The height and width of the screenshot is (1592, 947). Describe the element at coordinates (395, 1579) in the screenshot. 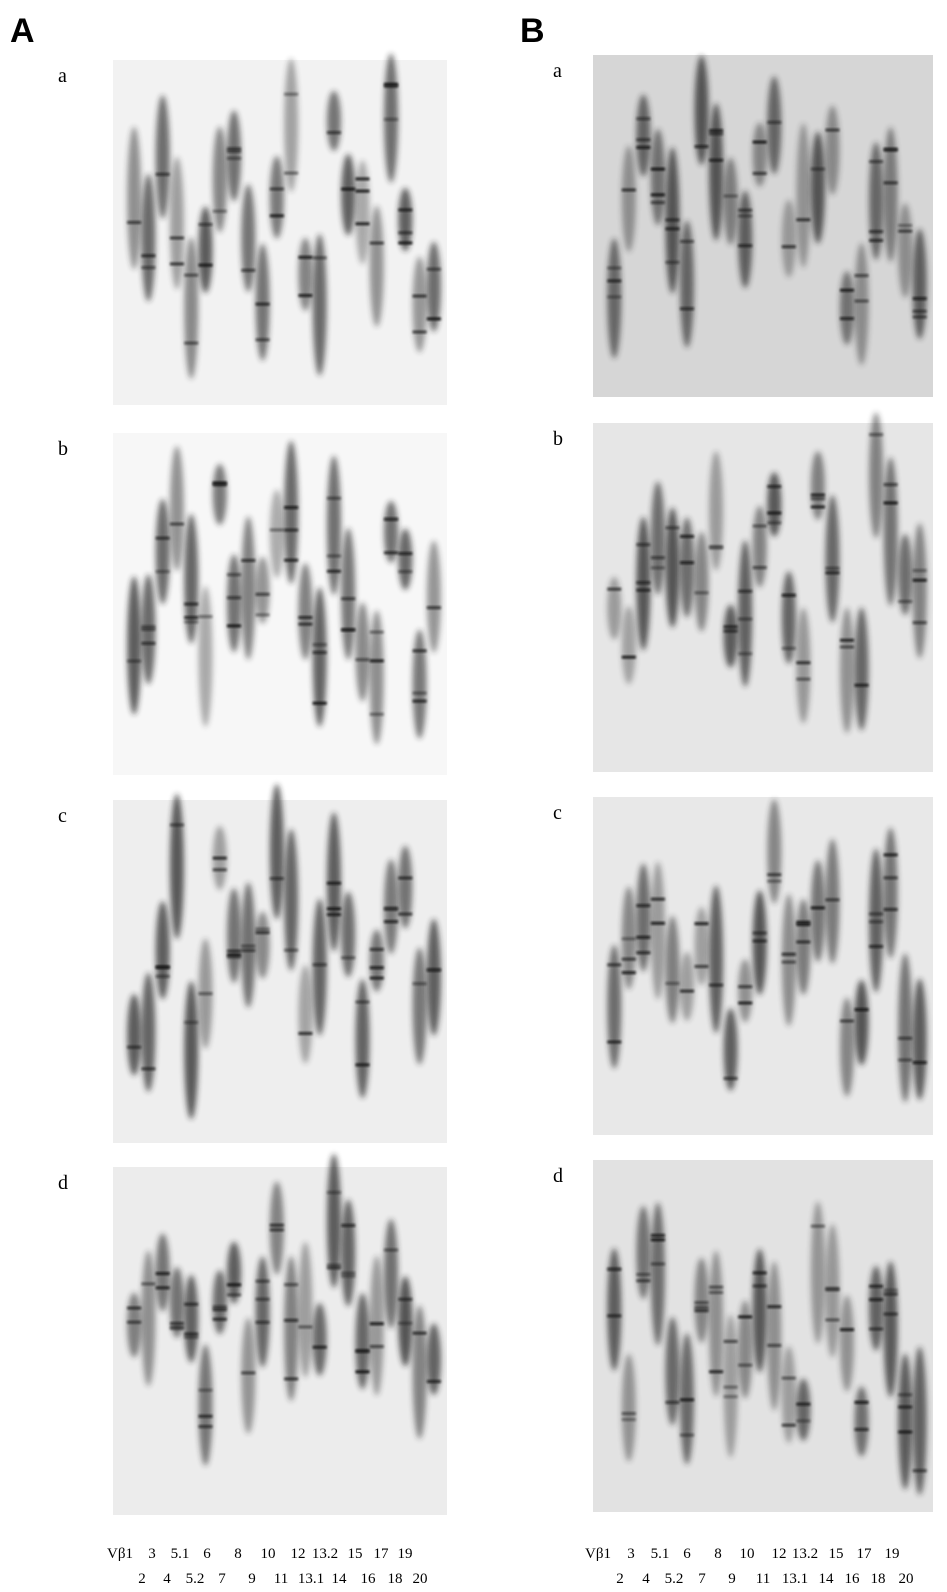

I see `lane-label: 18` at that location.